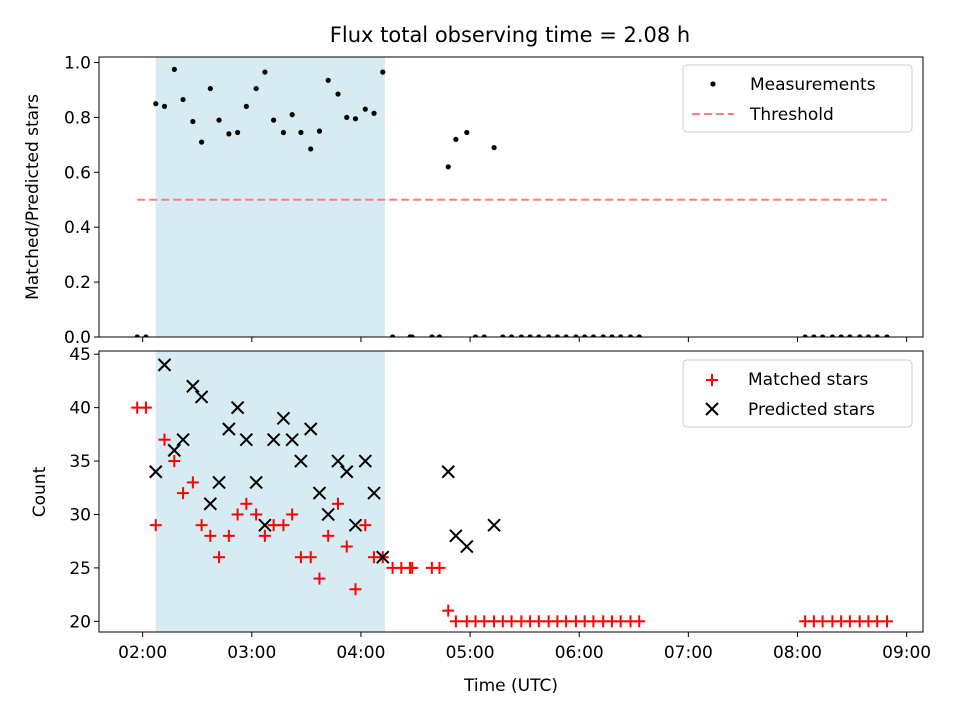 The width and height of the screenshot is (960, 720). Describe the element at coordinates (525, 339) in the screenshot. I see `top-x-axis-ticks` at that location.